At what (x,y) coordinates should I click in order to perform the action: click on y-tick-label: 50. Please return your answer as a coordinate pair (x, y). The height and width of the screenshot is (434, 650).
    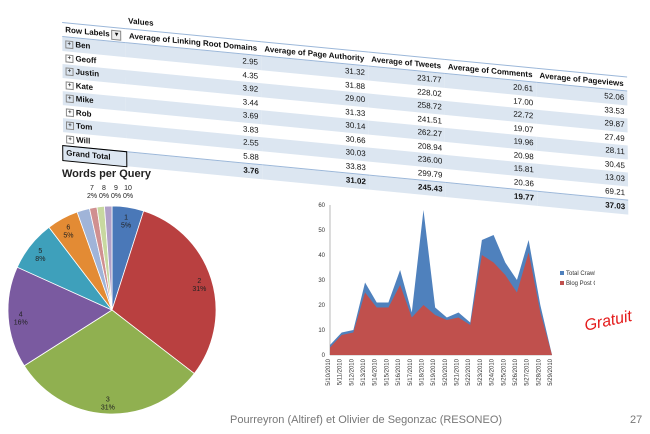
    Looking at the image, I should click on (321, 231).